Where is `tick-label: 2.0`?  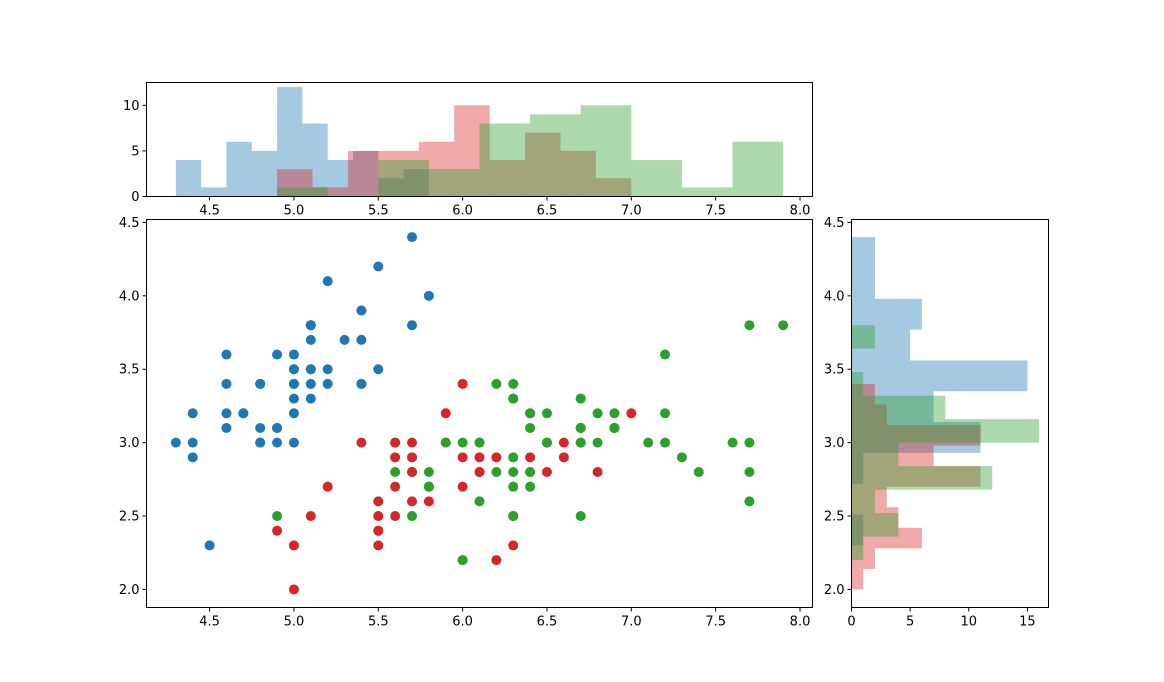
tick-label: 2.0 is located at coordinates (834, 590).